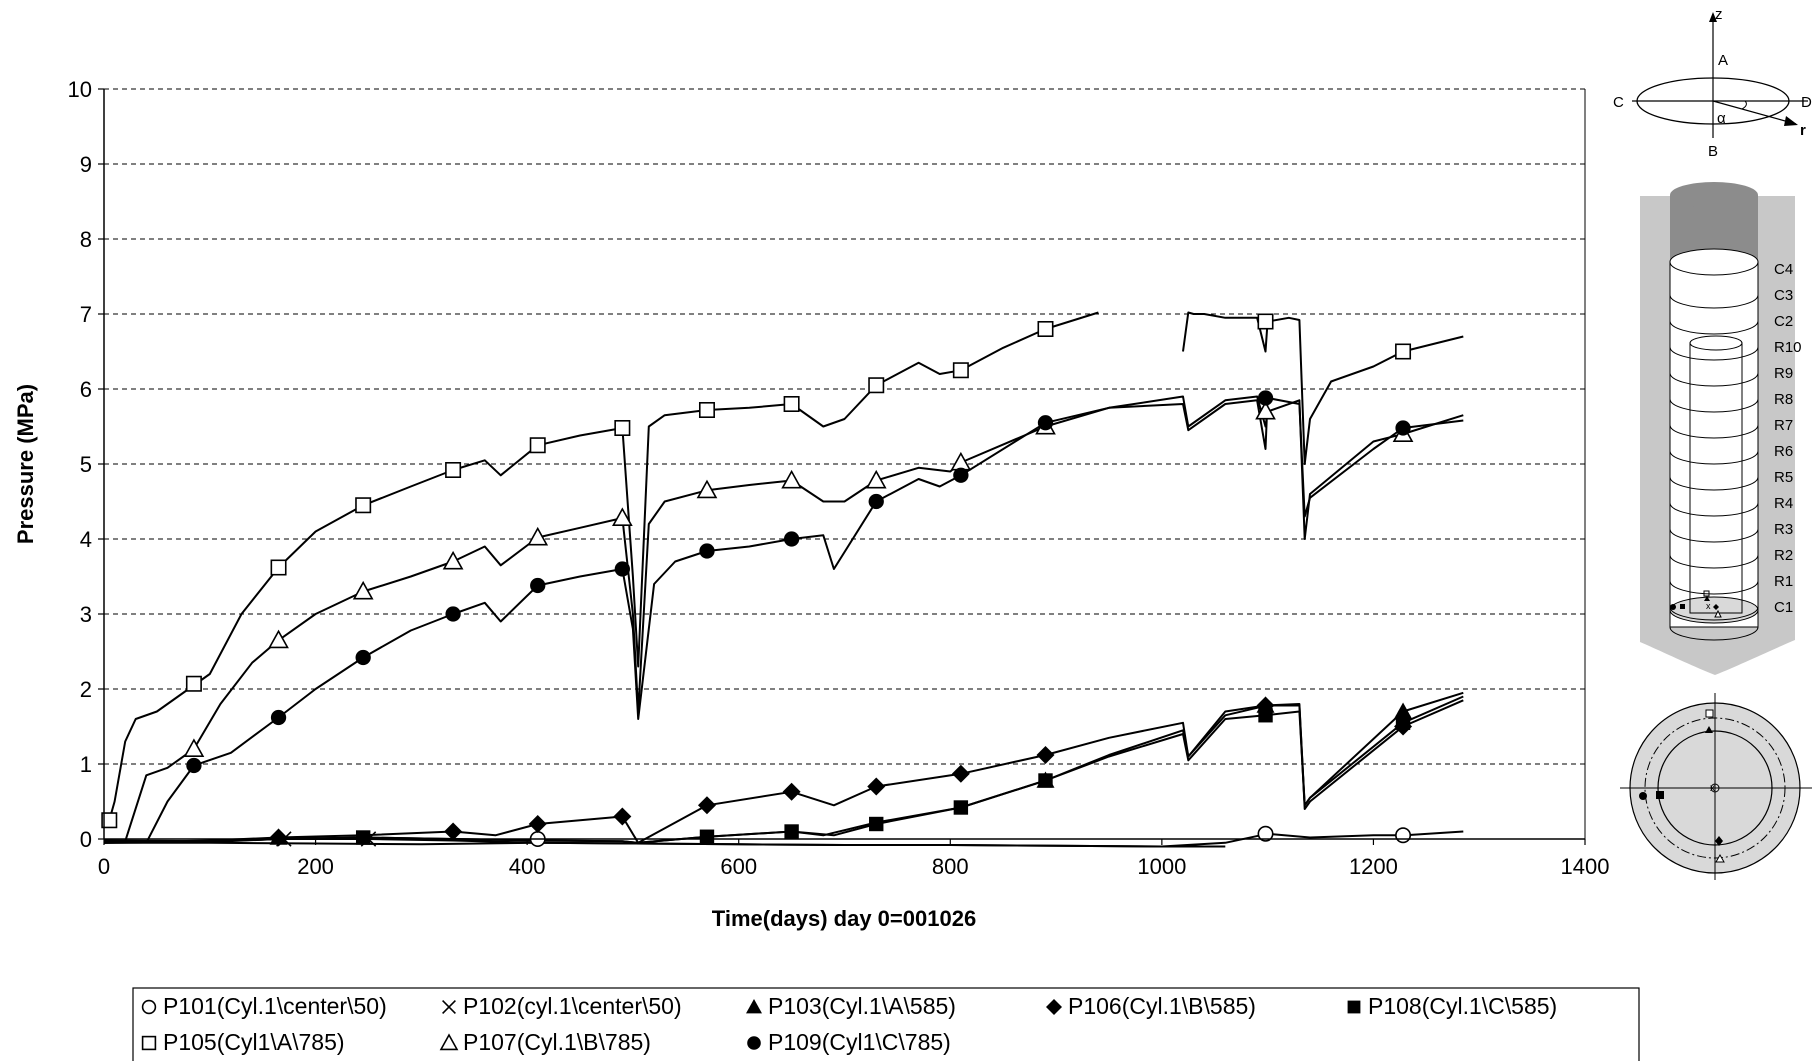 The width and height of the screenshot is (1818, 1061). I want to click on x-tick-label: 200, so click(315, 866).